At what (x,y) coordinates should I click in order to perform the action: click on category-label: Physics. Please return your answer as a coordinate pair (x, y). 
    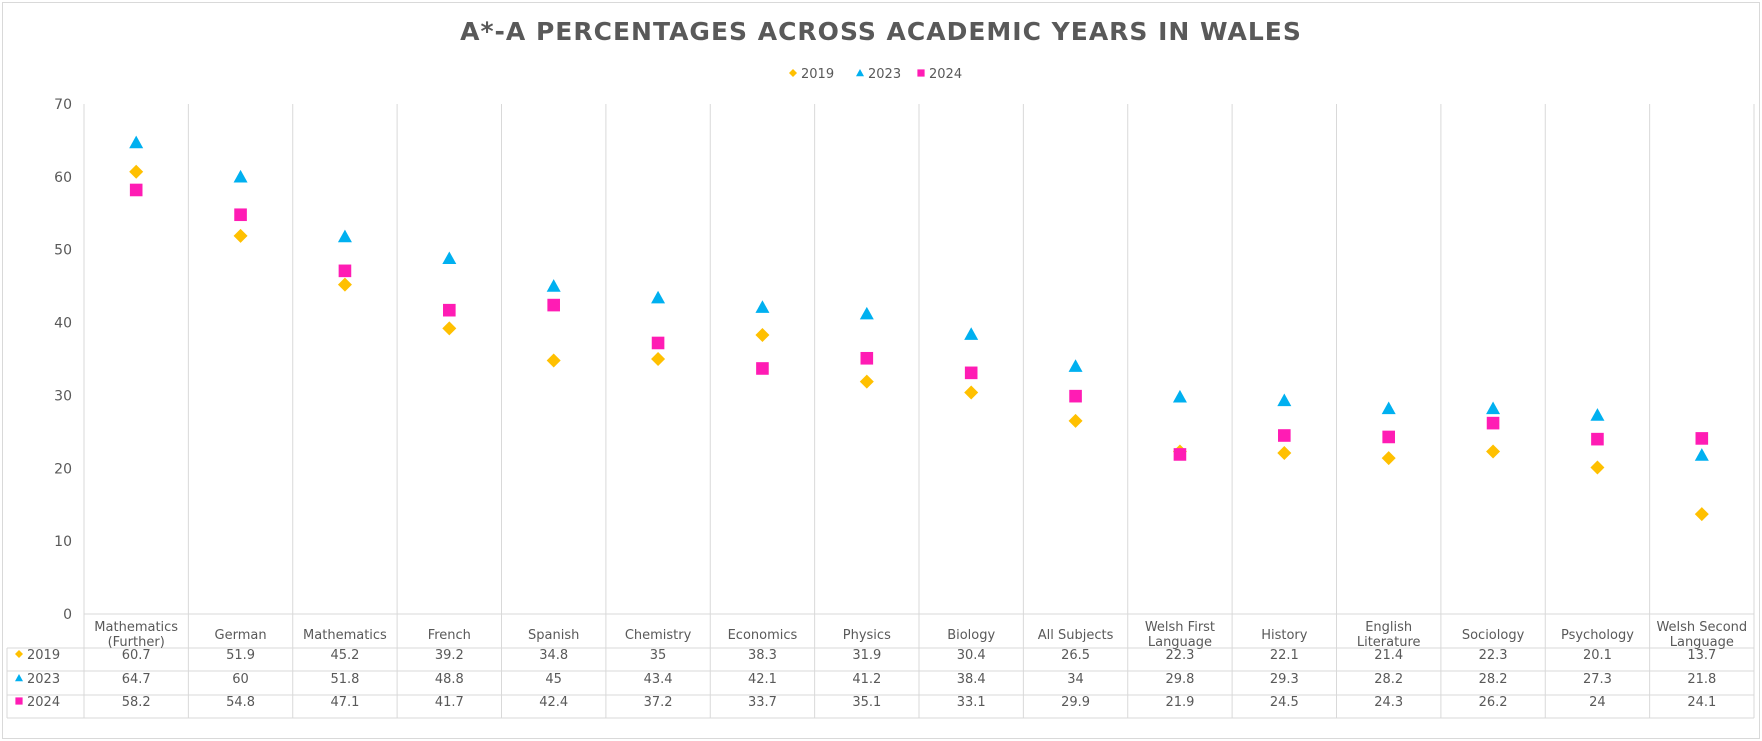
    Looking at the image, I should click on (867, 635).